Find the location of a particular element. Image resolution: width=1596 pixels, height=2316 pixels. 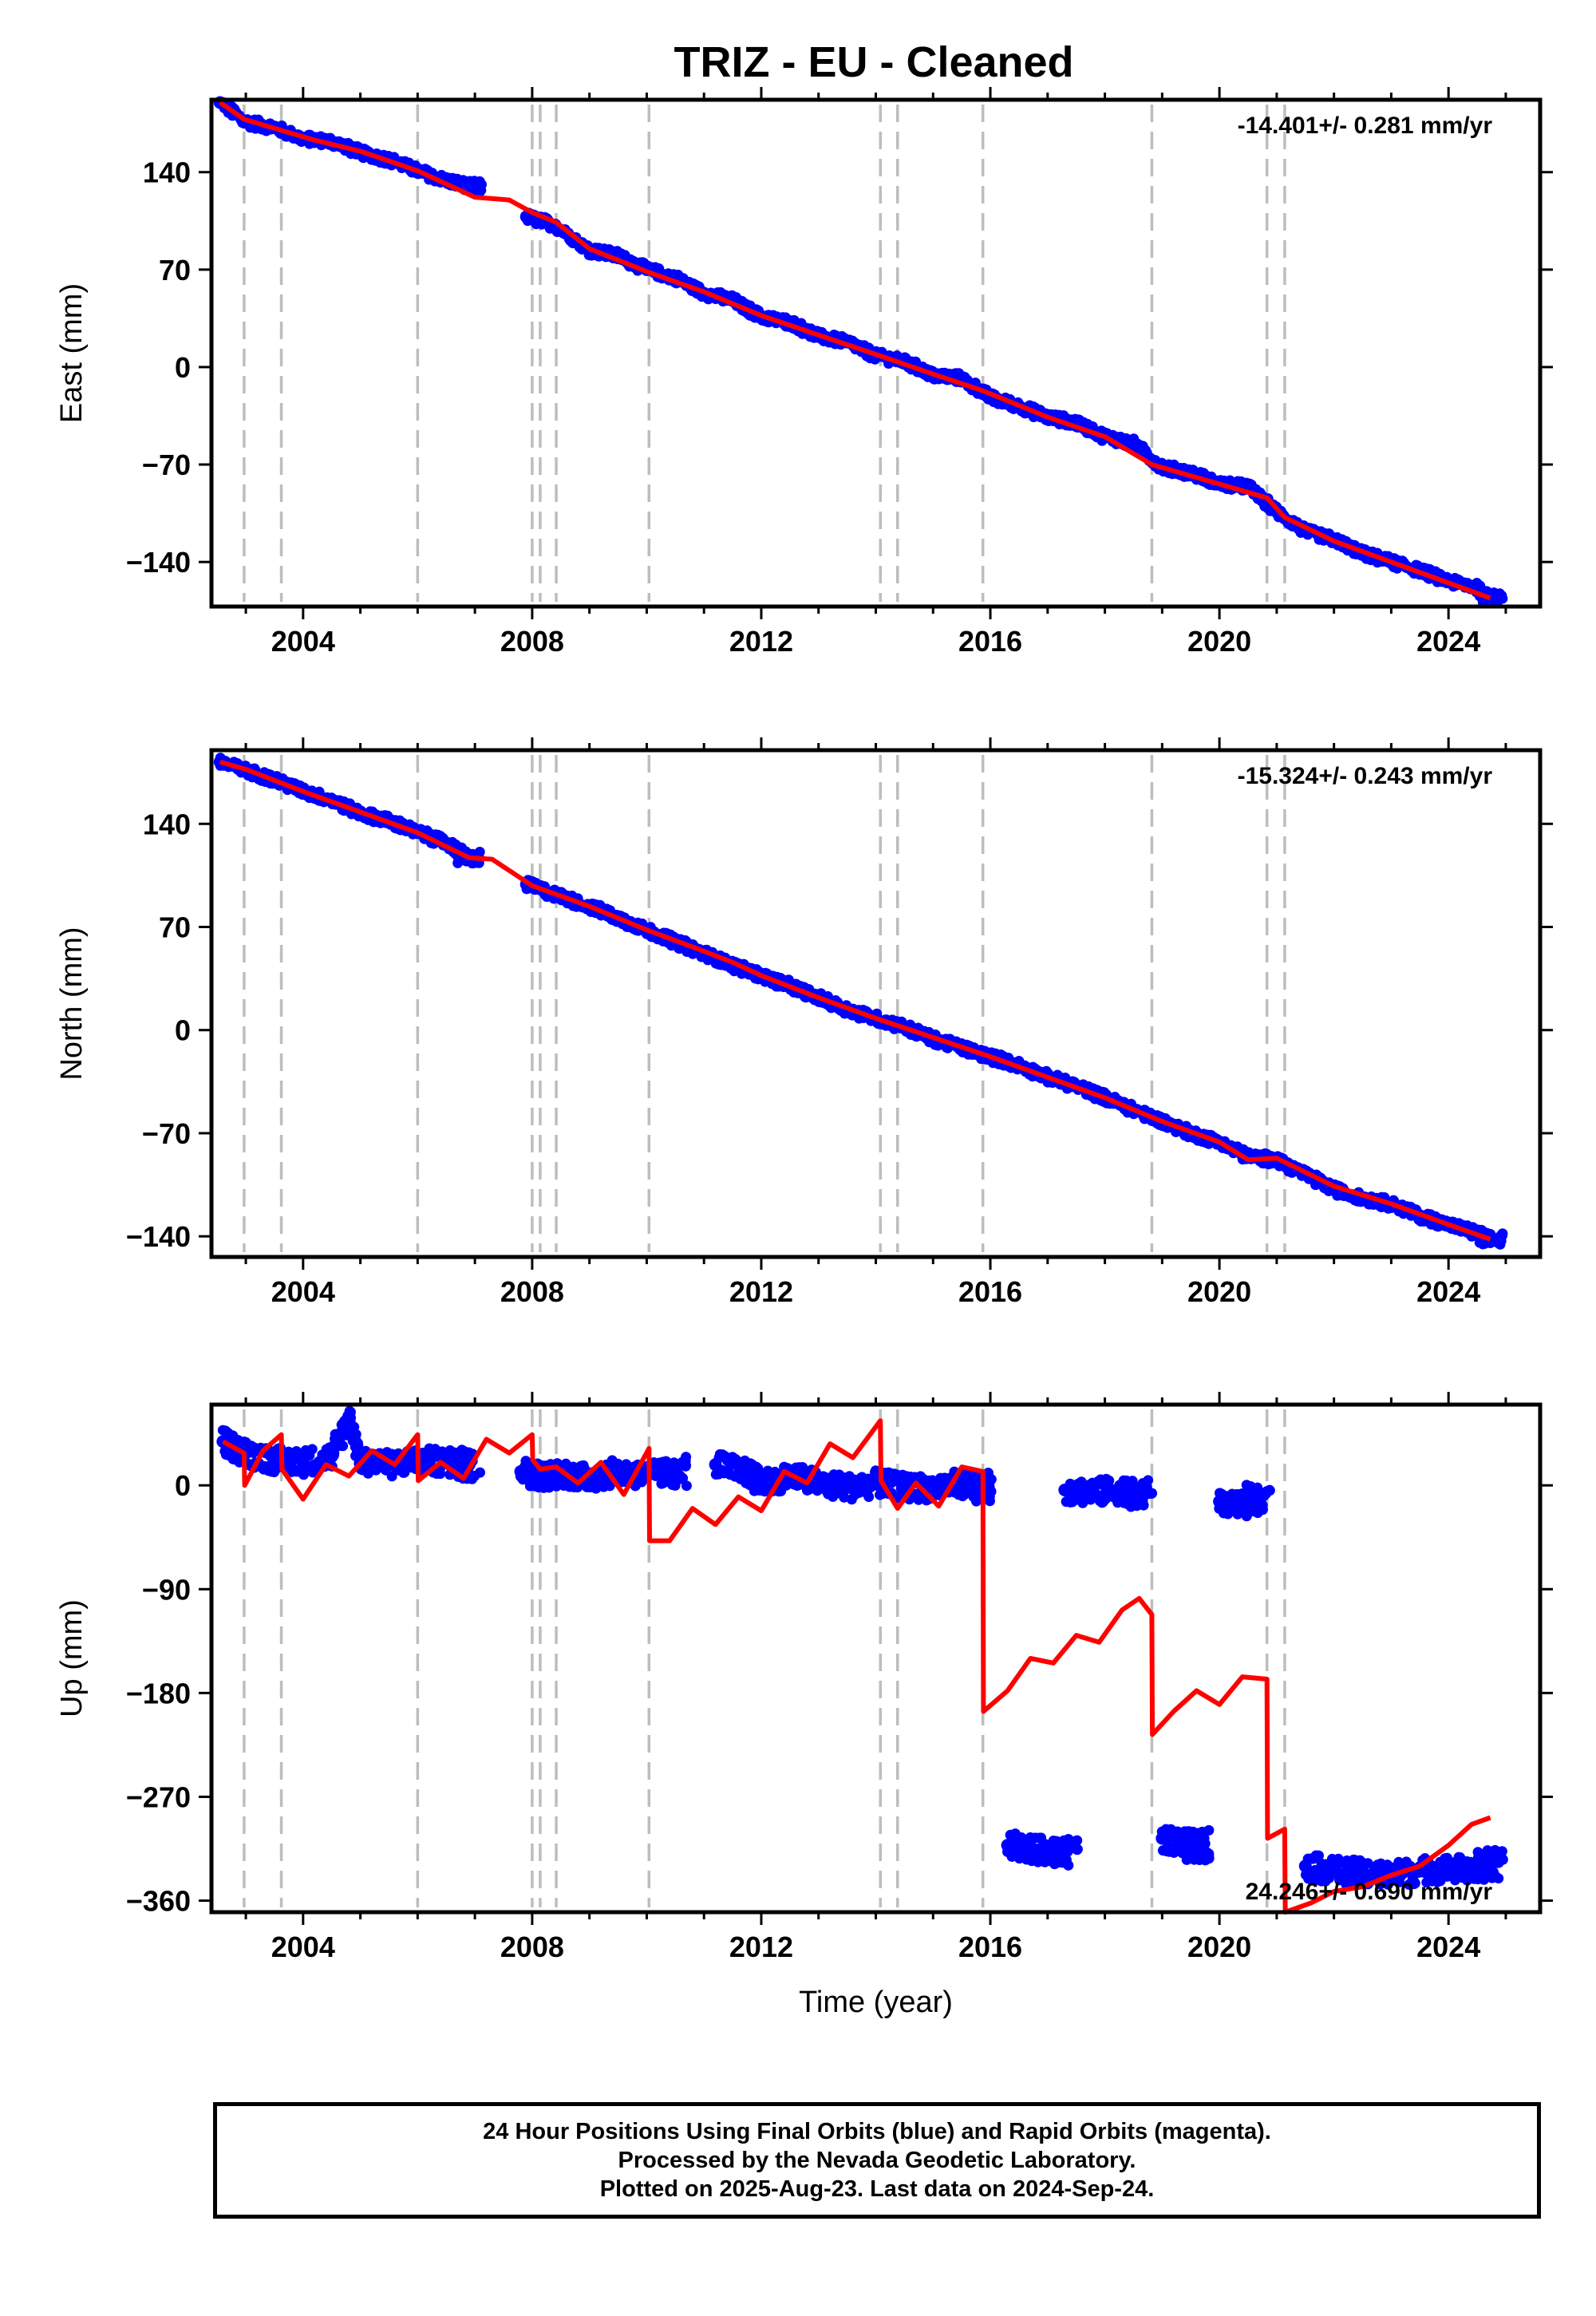

up-y-tick-label: 0 is located at coordinates (183, 1485).